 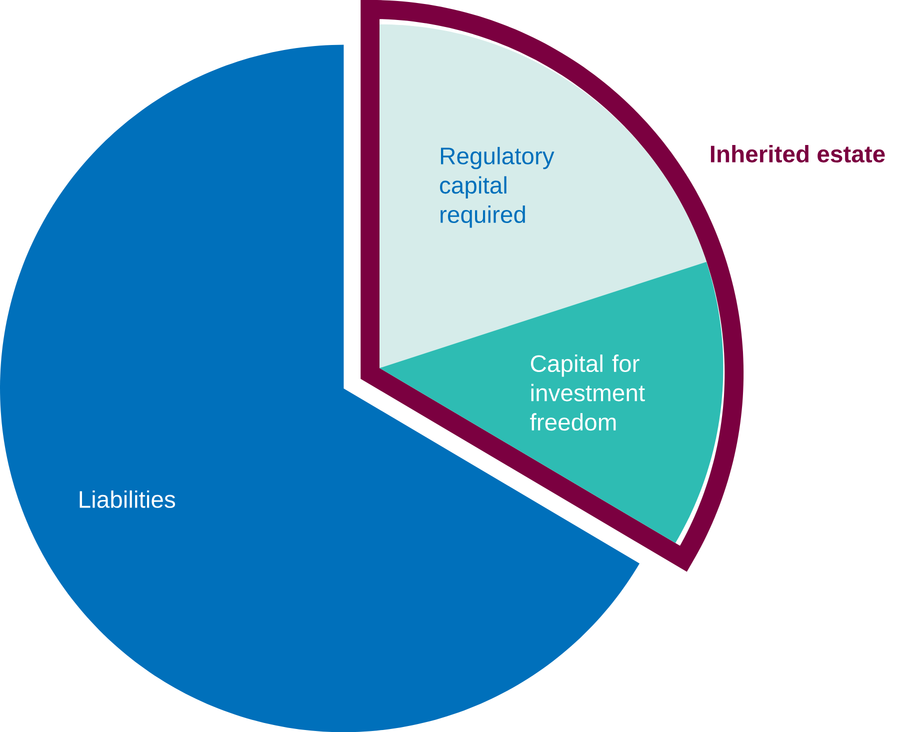 I want to click on text: Inherited estate, so click(x=797, y=153).